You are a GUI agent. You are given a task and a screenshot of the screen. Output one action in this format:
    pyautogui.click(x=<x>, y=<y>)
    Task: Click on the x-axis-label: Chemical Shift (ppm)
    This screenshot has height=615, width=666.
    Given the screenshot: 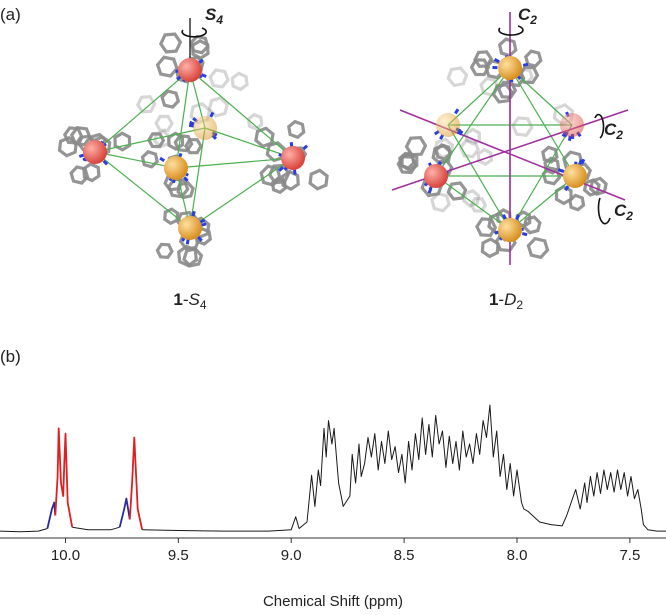 What is the action you would take?
    pyautogui.click(x=333, y=601)
    